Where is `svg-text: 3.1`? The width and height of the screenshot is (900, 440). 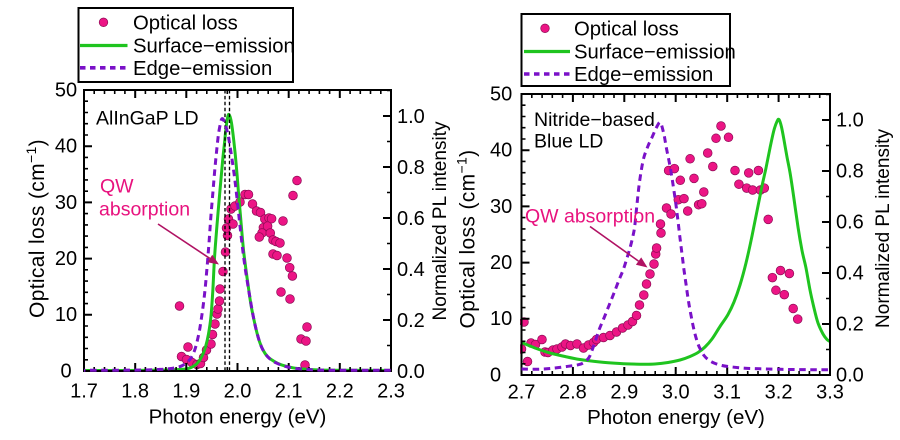
svg-text: 3.1 is located at coordinates (727, 392).